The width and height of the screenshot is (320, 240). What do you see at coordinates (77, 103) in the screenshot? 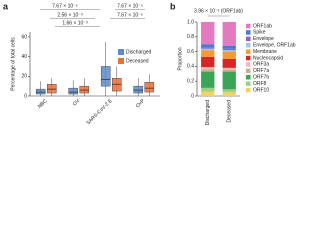
I see `x-tick-label: OV` at bounding box center [77, 103].